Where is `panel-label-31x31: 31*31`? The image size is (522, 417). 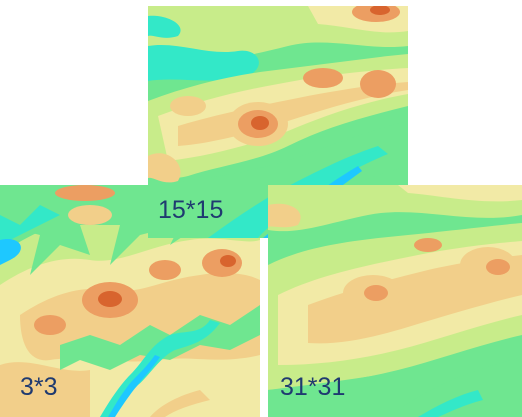 panel-label-31x31: 31*31 is located at coordinates (313, 387).